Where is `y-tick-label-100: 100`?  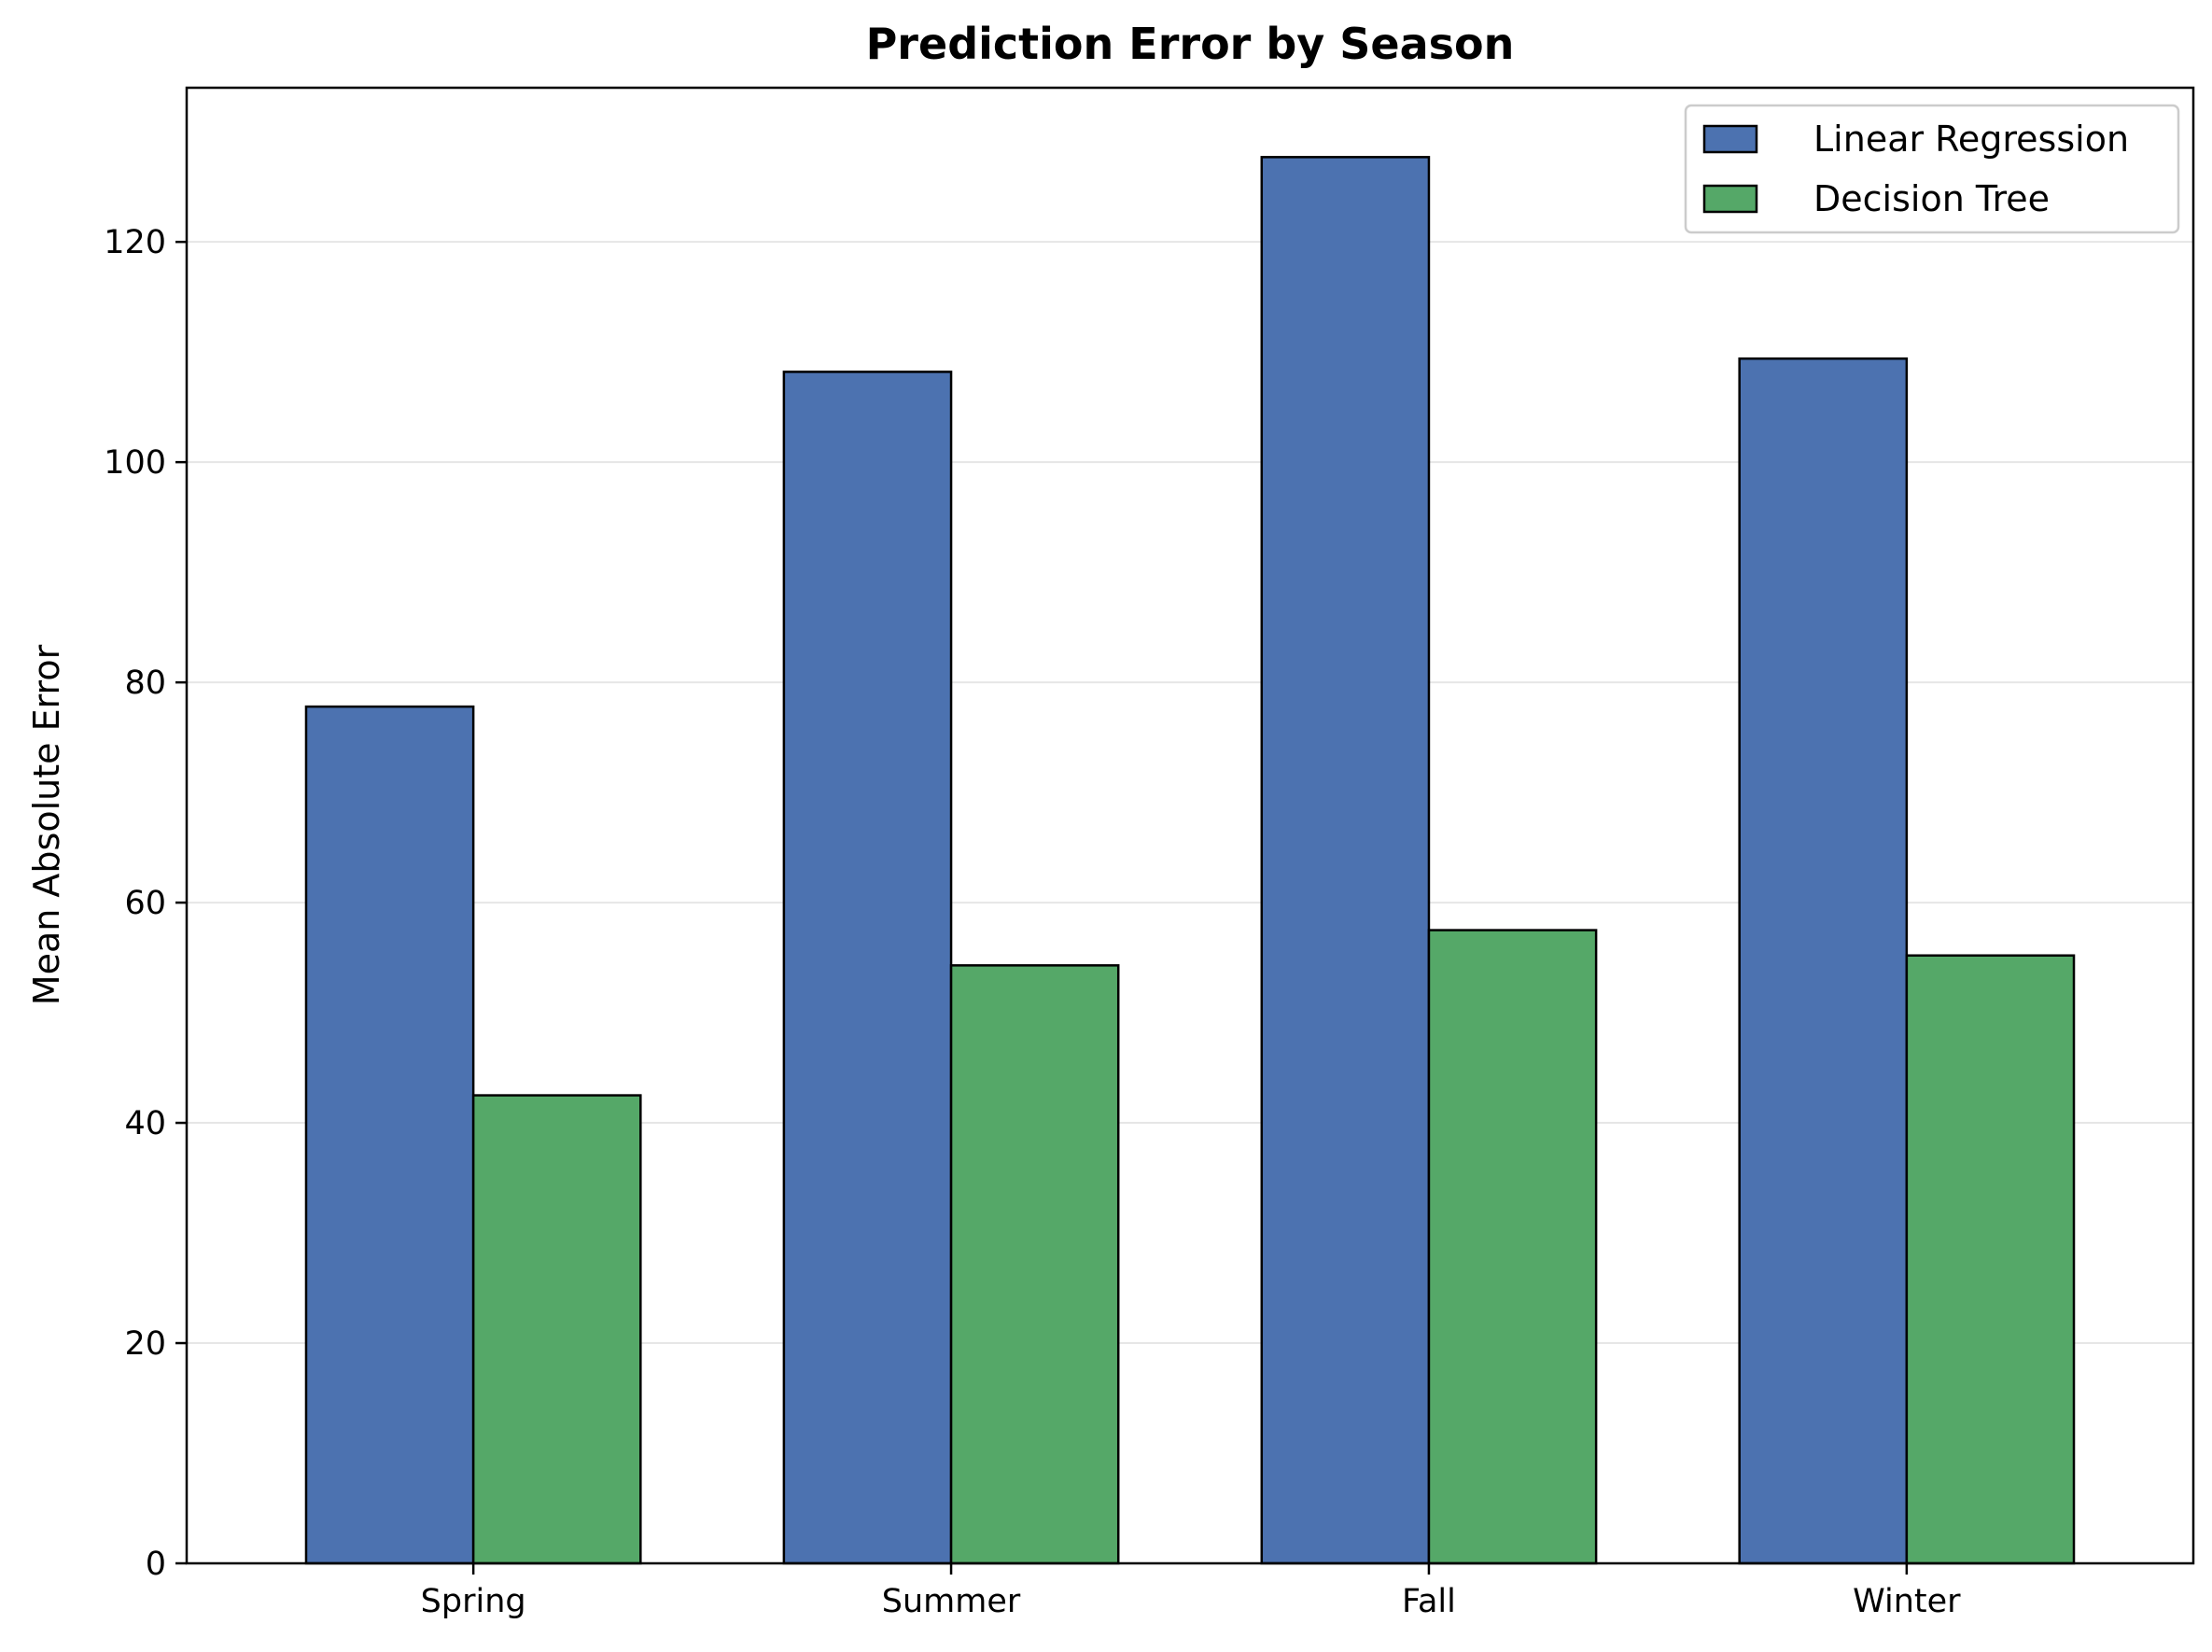
y-tick-label-100: 100 is located at coordinates (135, 463).